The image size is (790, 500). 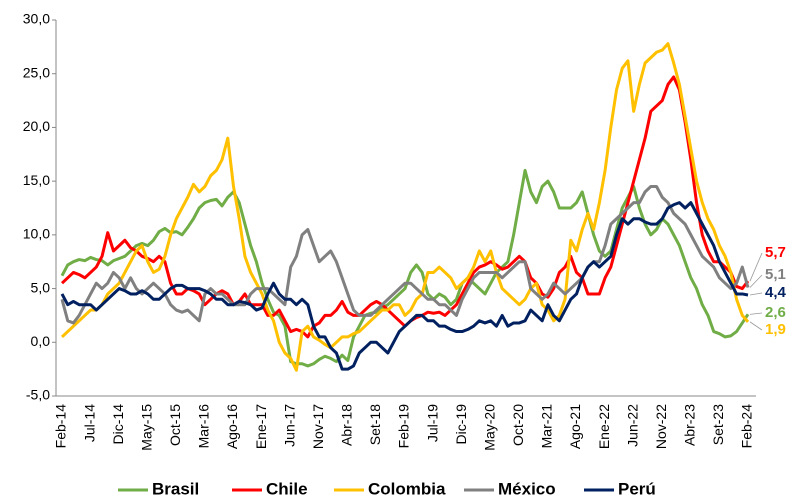 I want to click on x-tick-label: Jun-17, so click(x=289, y=425).